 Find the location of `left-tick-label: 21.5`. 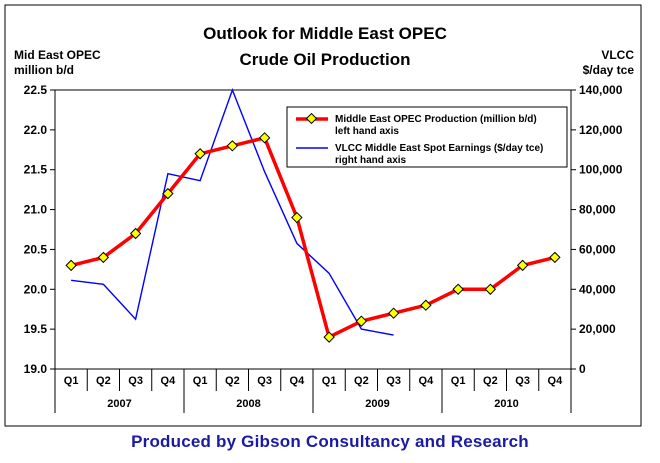

left-tick-label: 21.5 is located at coordinates (36, 170).